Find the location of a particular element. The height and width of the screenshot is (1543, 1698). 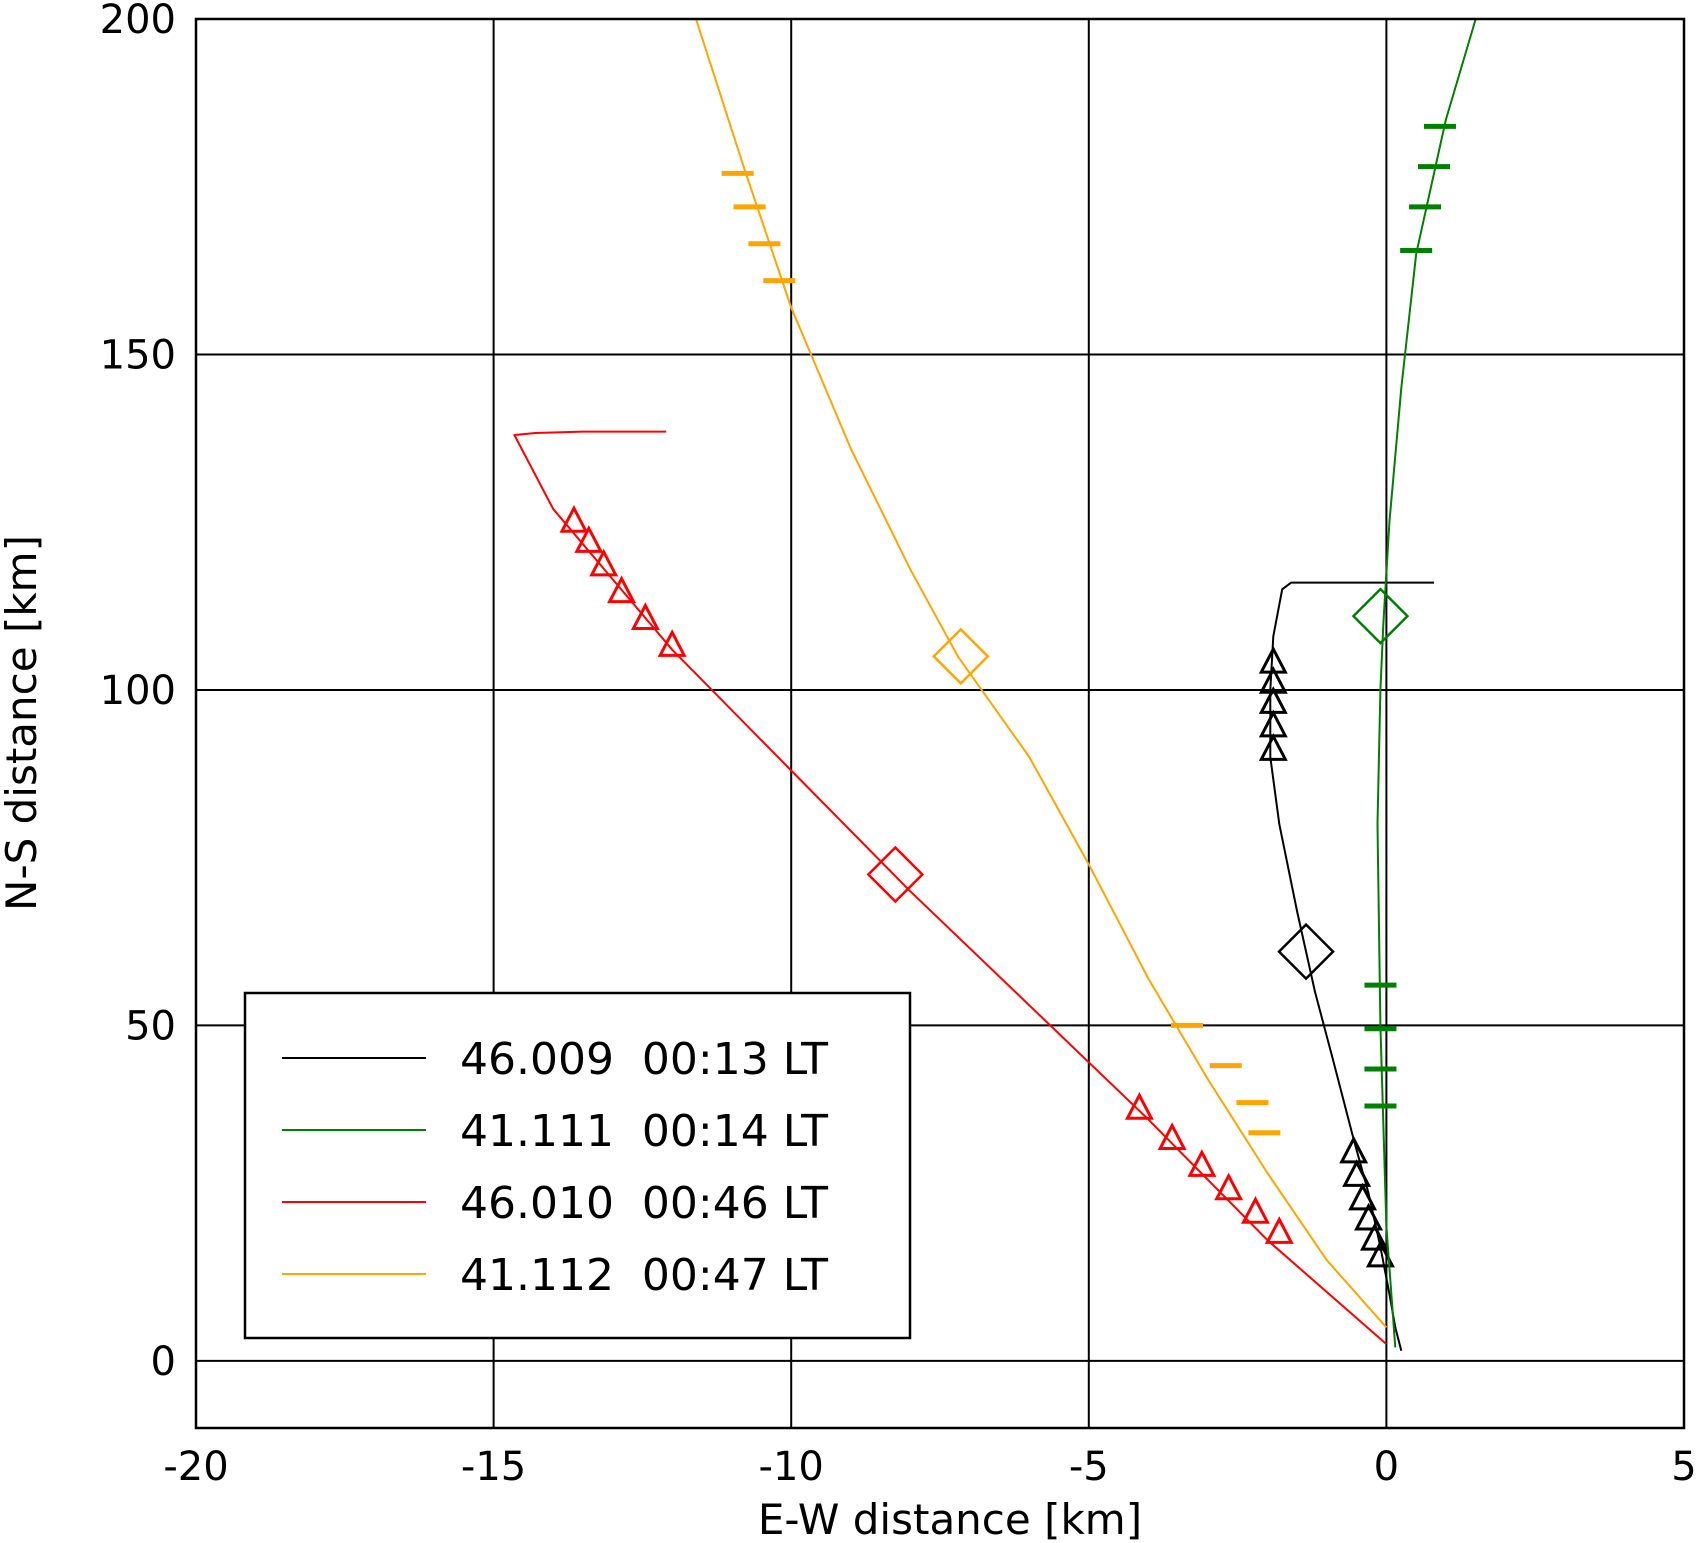

y-tick-labels: 0 50 100 150 200 is located at coordinates (138, 692).